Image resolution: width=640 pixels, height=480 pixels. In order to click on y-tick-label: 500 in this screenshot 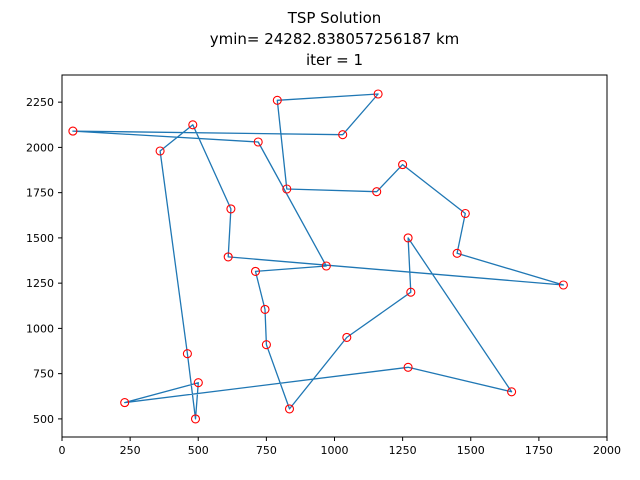, I will do `click(43, 419)`.